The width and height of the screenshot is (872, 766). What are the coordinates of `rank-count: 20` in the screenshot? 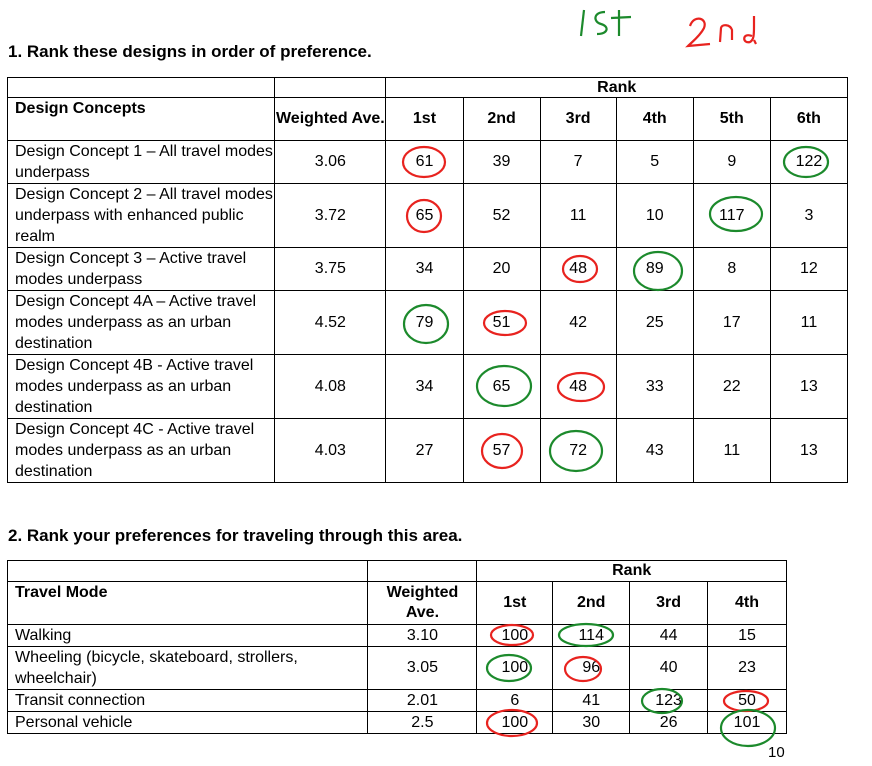 It's located at (501, 269).